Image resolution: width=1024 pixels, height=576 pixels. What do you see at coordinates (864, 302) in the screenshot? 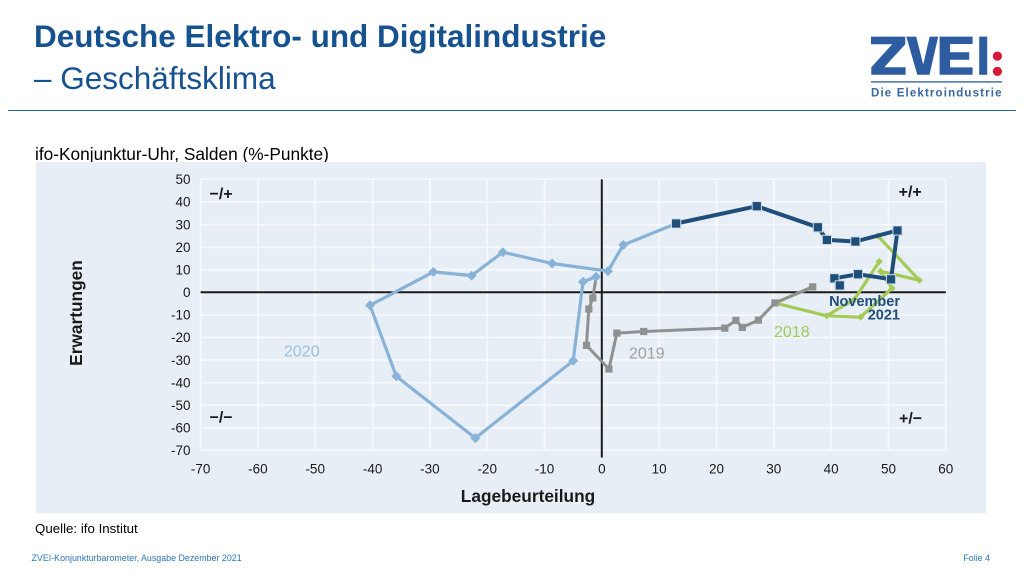
I see `svg-text: November` at bounding box center [864, 302].